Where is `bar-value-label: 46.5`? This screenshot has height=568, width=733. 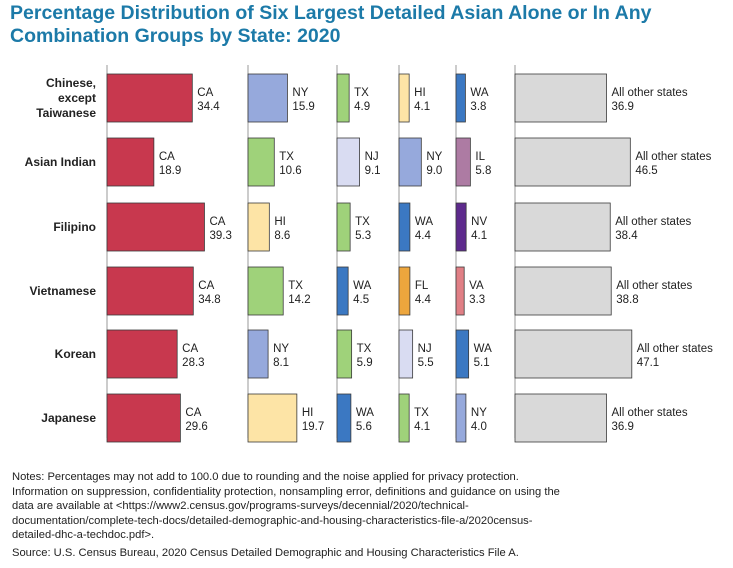
bar-value-label: 46.5 is located at coordinates (646, 171).